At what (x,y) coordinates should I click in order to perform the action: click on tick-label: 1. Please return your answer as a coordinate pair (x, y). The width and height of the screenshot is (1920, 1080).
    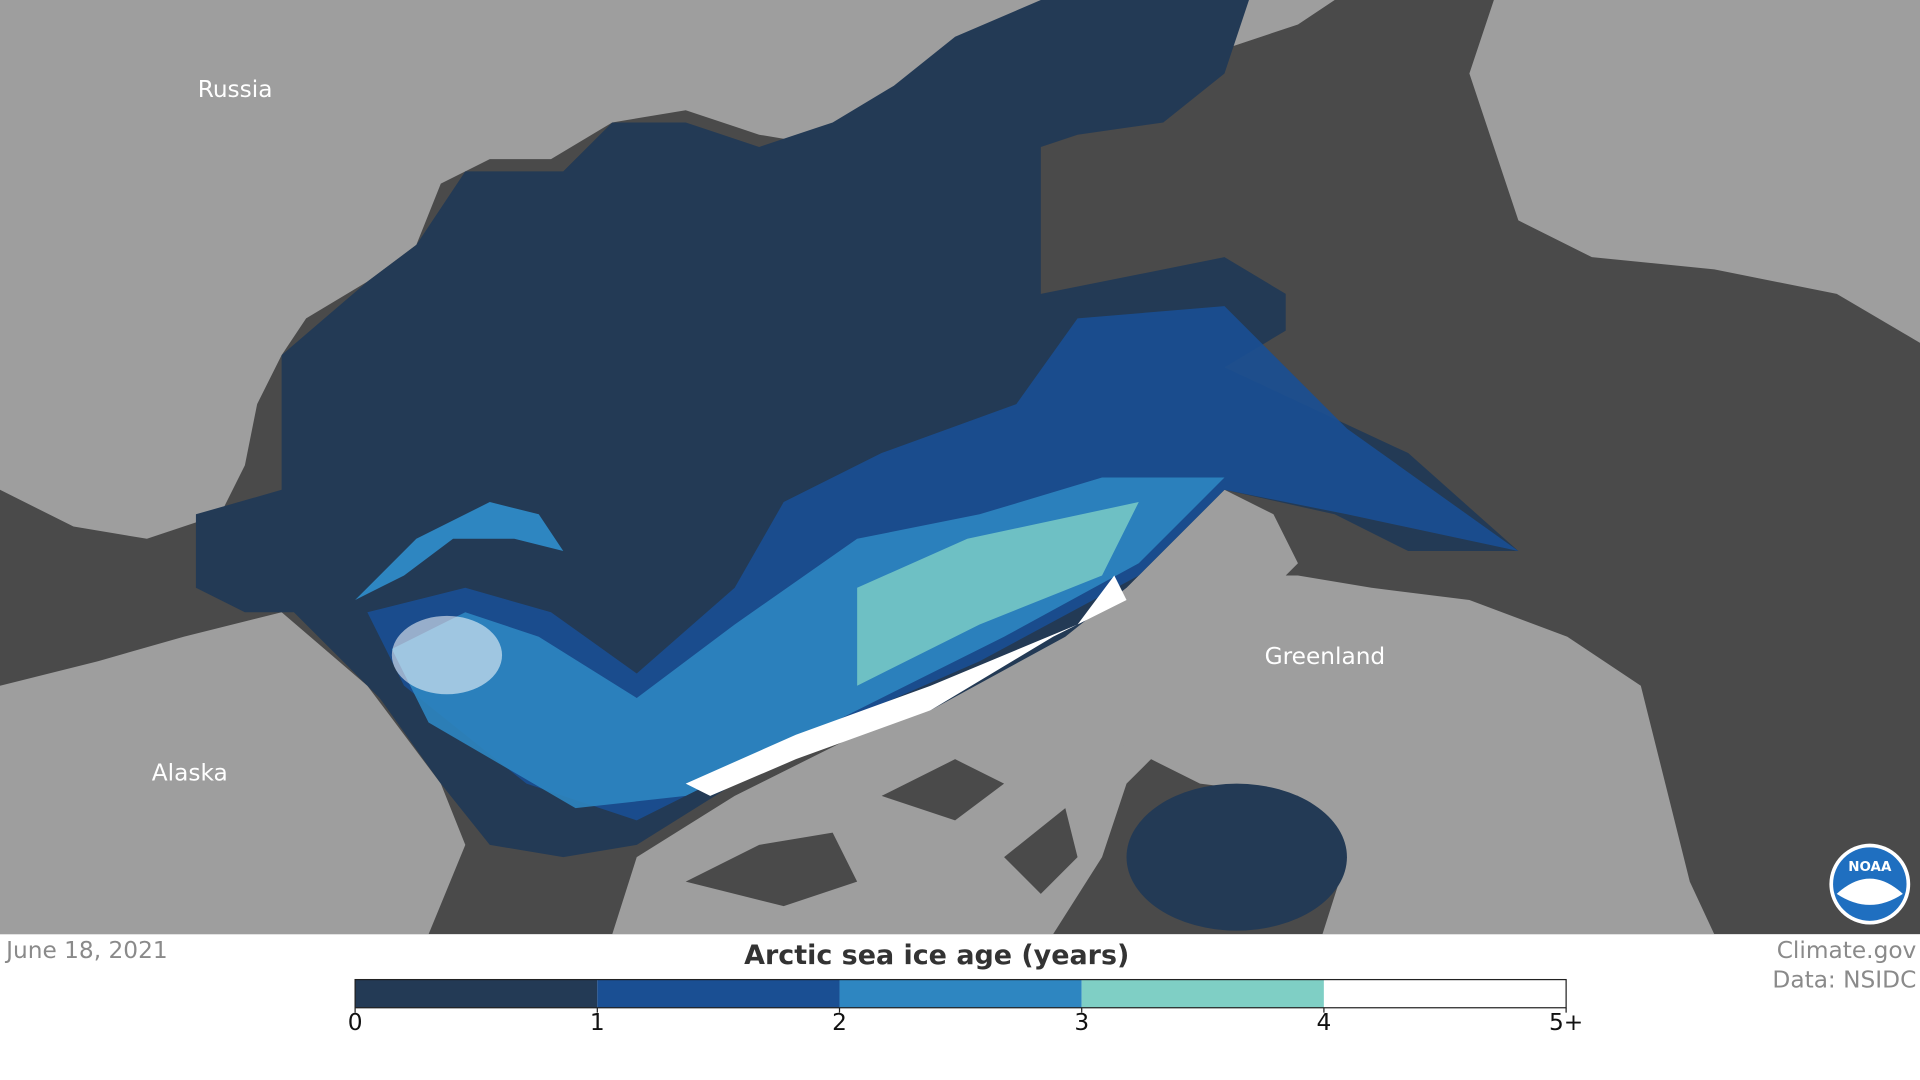
    Looking at the image, I should click on (597, 1022).